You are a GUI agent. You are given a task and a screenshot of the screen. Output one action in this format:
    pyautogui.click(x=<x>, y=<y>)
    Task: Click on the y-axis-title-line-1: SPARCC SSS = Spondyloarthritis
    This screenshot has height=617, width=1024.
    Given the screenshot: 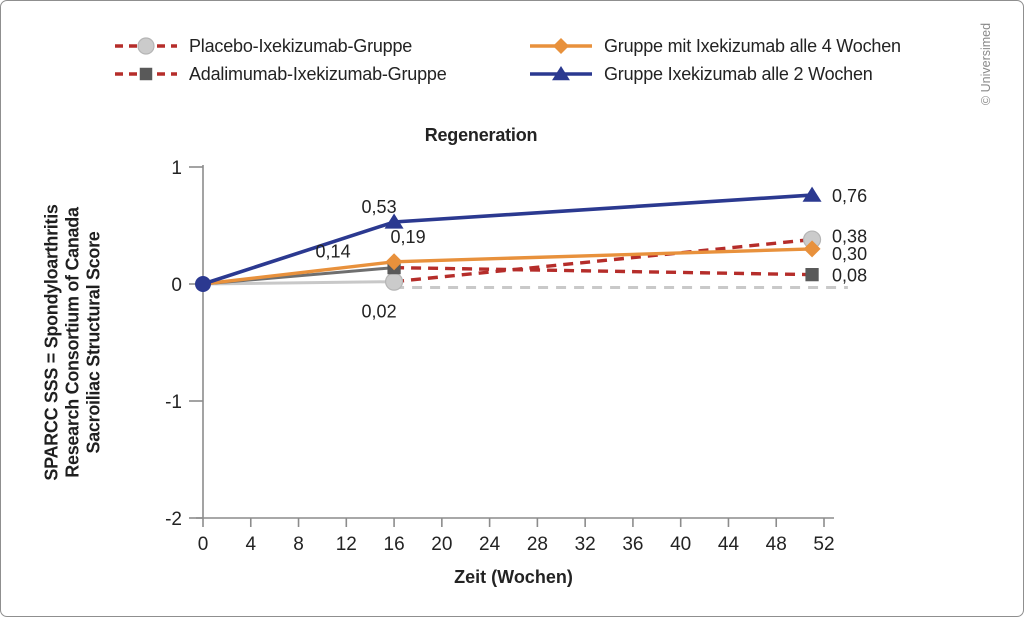 What is the action you would take?
    pyautogui.click(x=51, y=342)
    